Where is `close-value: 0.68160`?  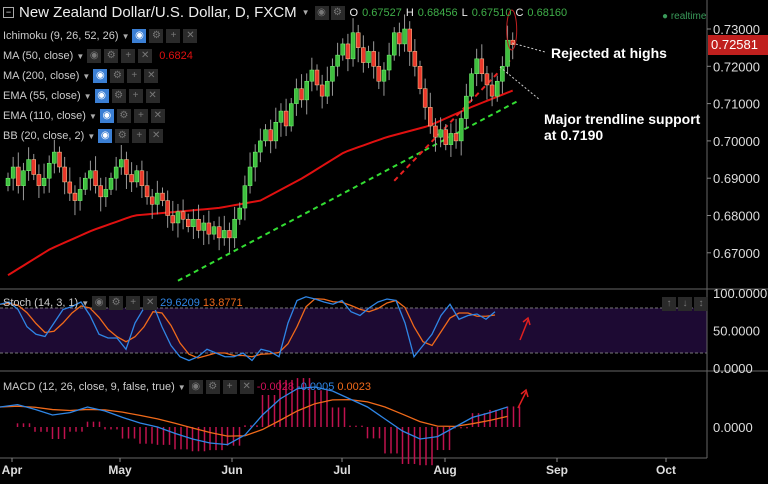
close-value: 0.68160 is located at coordinates (547, 12).